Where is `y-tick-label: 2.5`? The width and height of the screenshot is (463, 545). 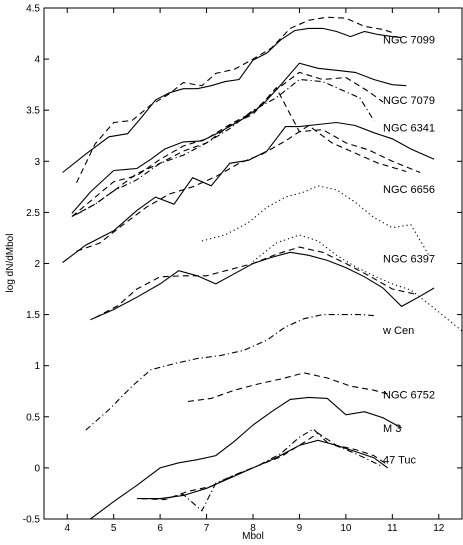 y-tick-label: 2.5 is located at coordinates (33, 213).